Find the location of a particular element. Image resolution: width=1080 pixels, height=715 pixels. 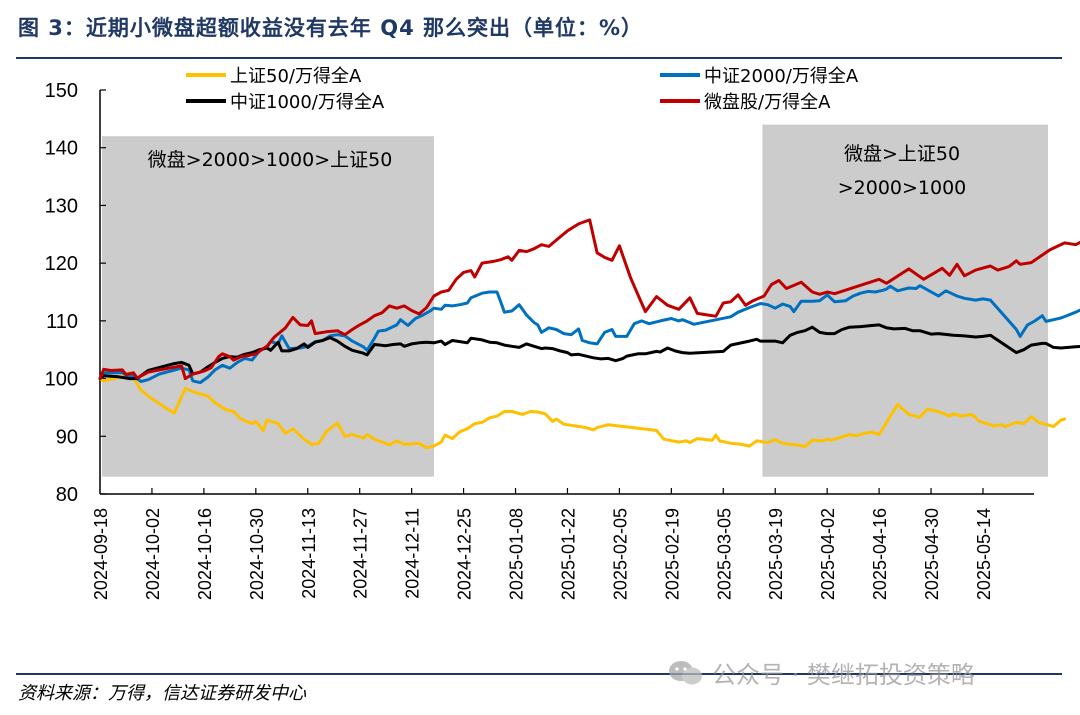

x-tick-label: 2024-11-27 is located at coordinates (361, 553).